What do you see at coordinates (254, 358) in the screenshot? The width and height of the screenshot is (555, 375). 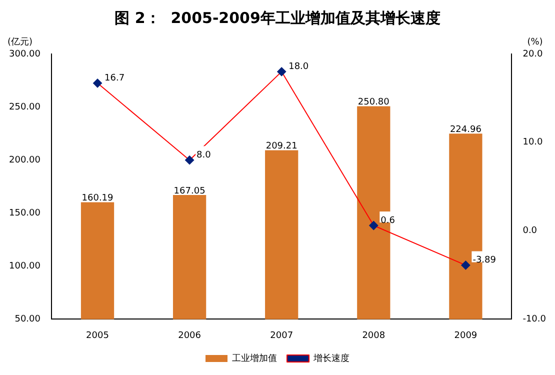 I see `legend-label: 工业增加值` at bounding box center [254, 358].